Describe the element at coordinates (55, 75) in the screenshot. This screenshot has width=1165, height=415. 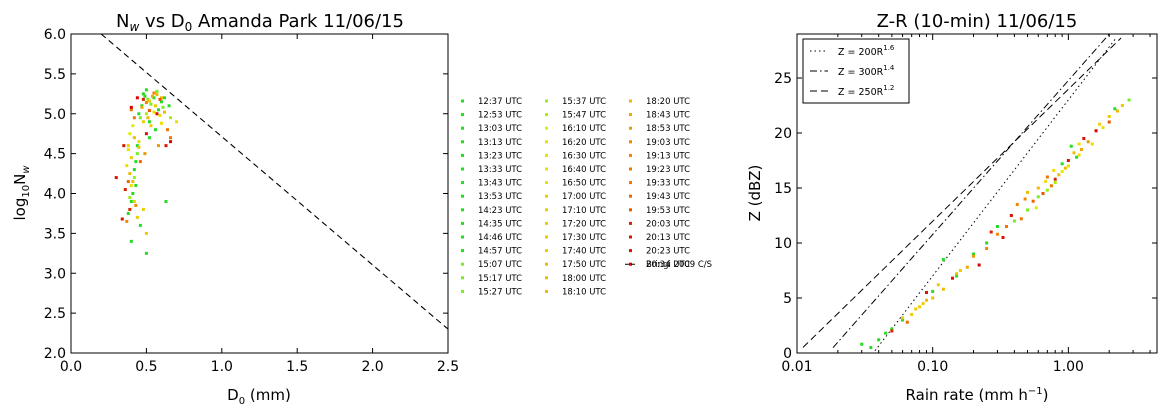
I see `y-tick-label: 5.5` at that location.